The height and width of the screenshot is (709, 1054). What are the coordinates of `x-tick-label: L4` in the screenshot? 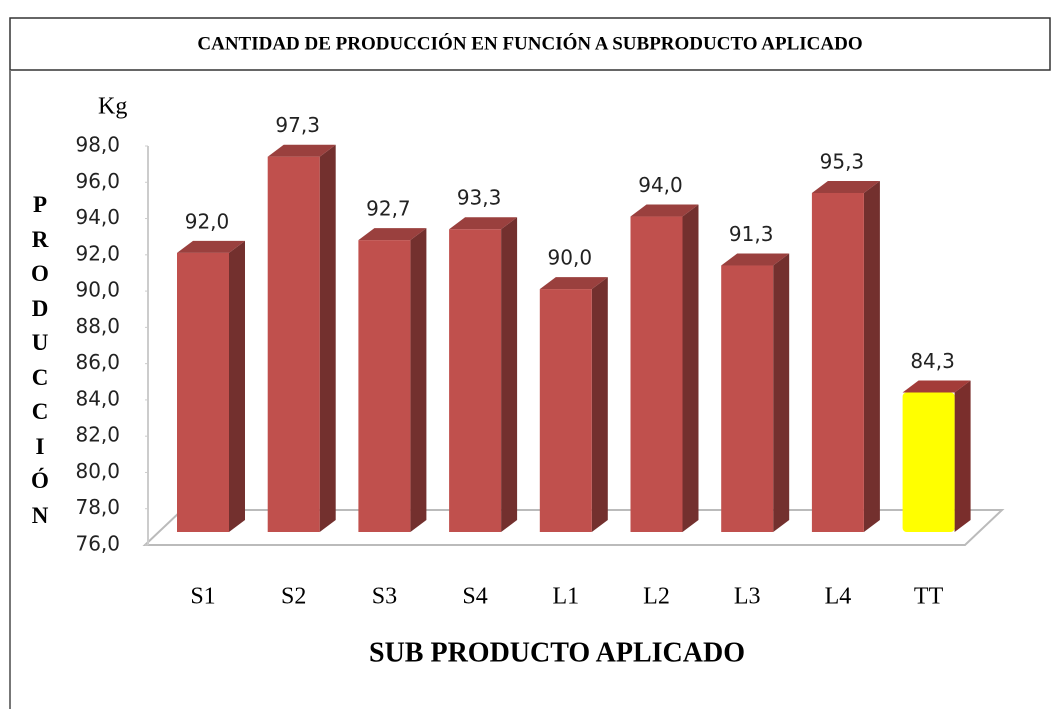 It's located at (838, 597).